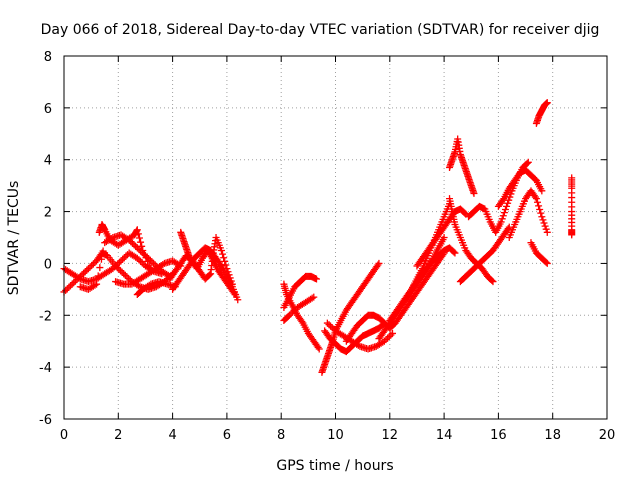  I want to click on x-tick-label: 10, so click(335, 435).